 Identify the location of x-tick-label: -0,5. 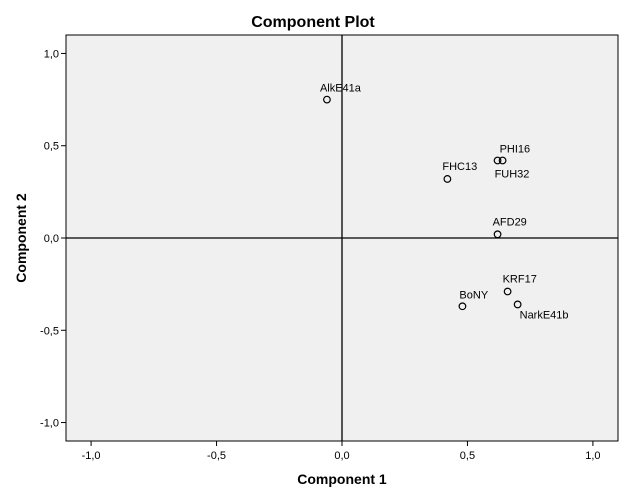
(216, 456).